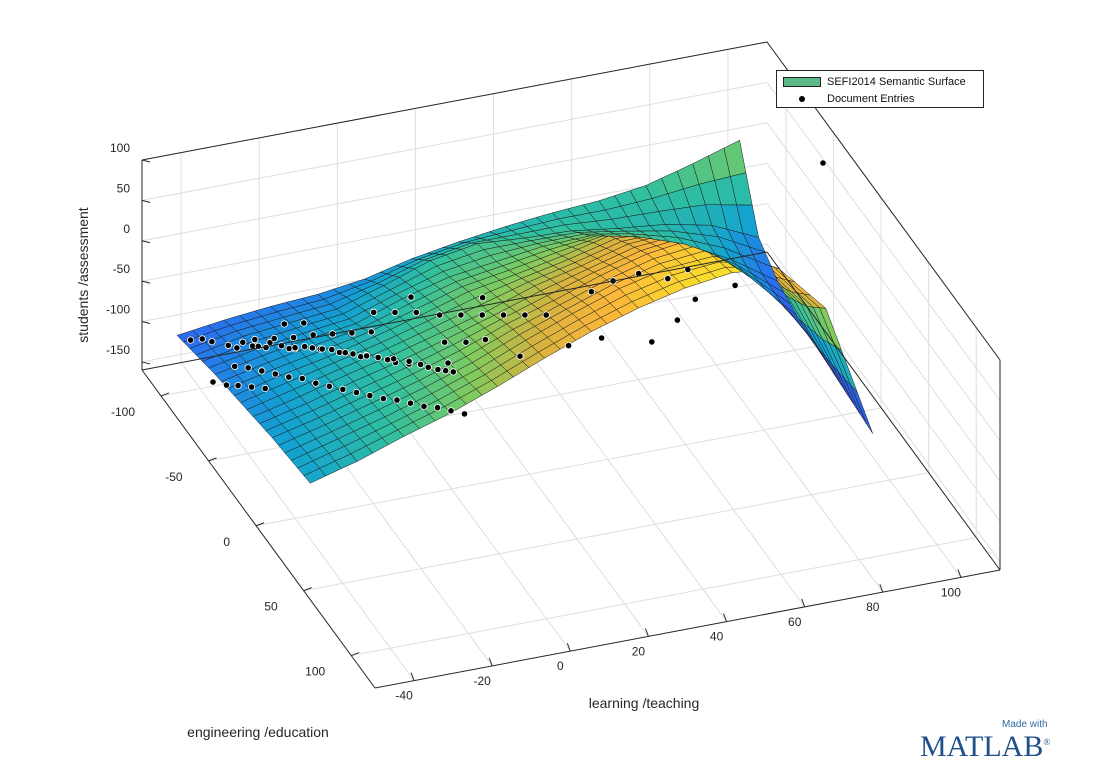 Image resolution: width=1103 pixels, height=774 pixels. I want to click on floor-left-edge, so click(454, 311).